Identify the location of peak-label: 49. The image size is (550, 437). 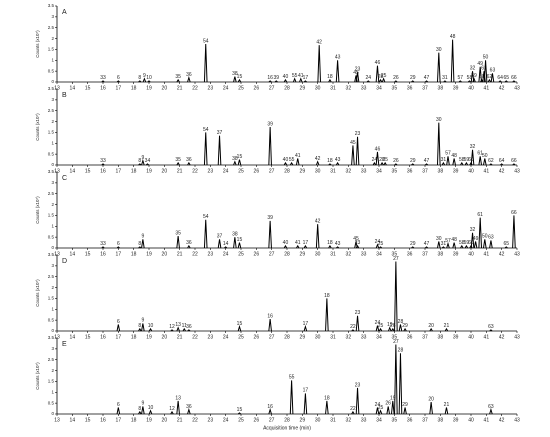
(476, 239).